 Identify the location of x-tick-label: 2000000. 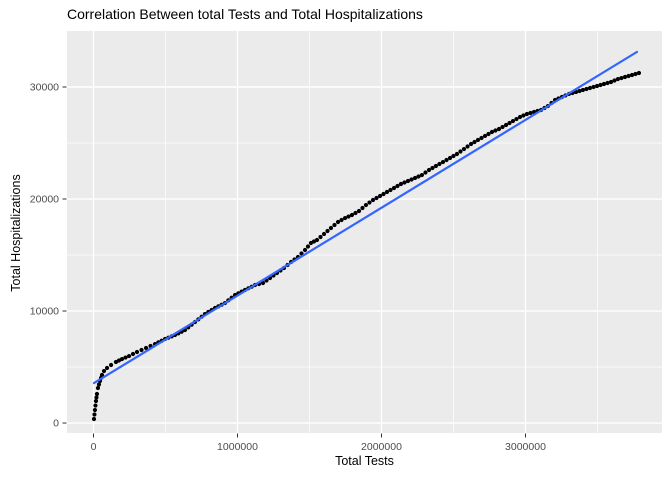
(381, 447).